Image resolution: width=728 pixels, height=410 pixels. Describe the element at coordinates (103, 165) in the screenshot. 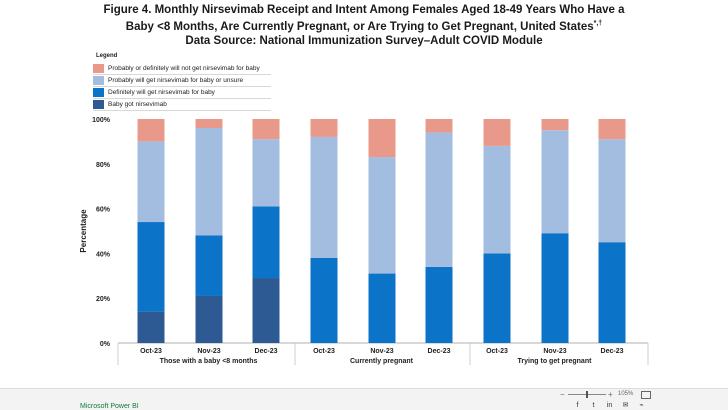

I see `y-tick-label: 80%` at that location.